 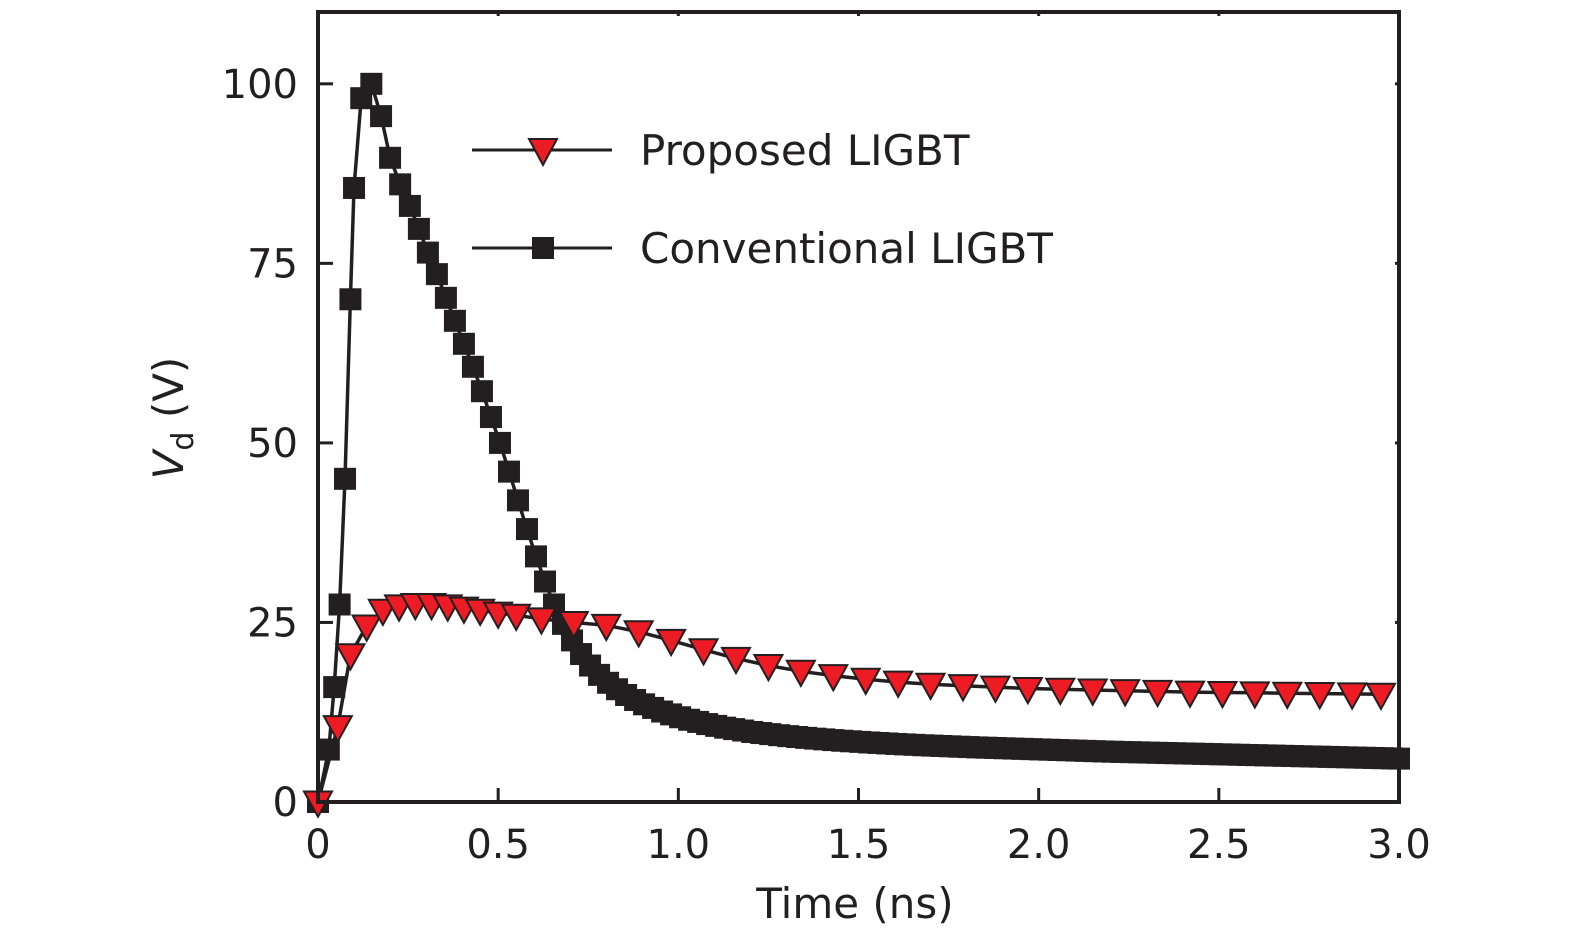 What do you see at coordinates (183, 441) in the screenshot?
I see `y-axis-title-subscript: d` at bounding box center [183, 441].